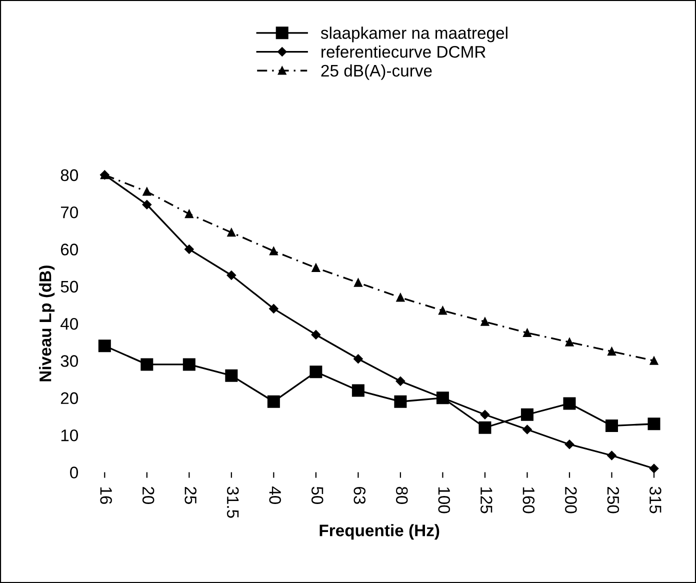 The width and height of the screenshot is (696, 583). Describe the element at coordinates (69, 398) in the screenshot. I see `y-tick-label: 20` at that location.